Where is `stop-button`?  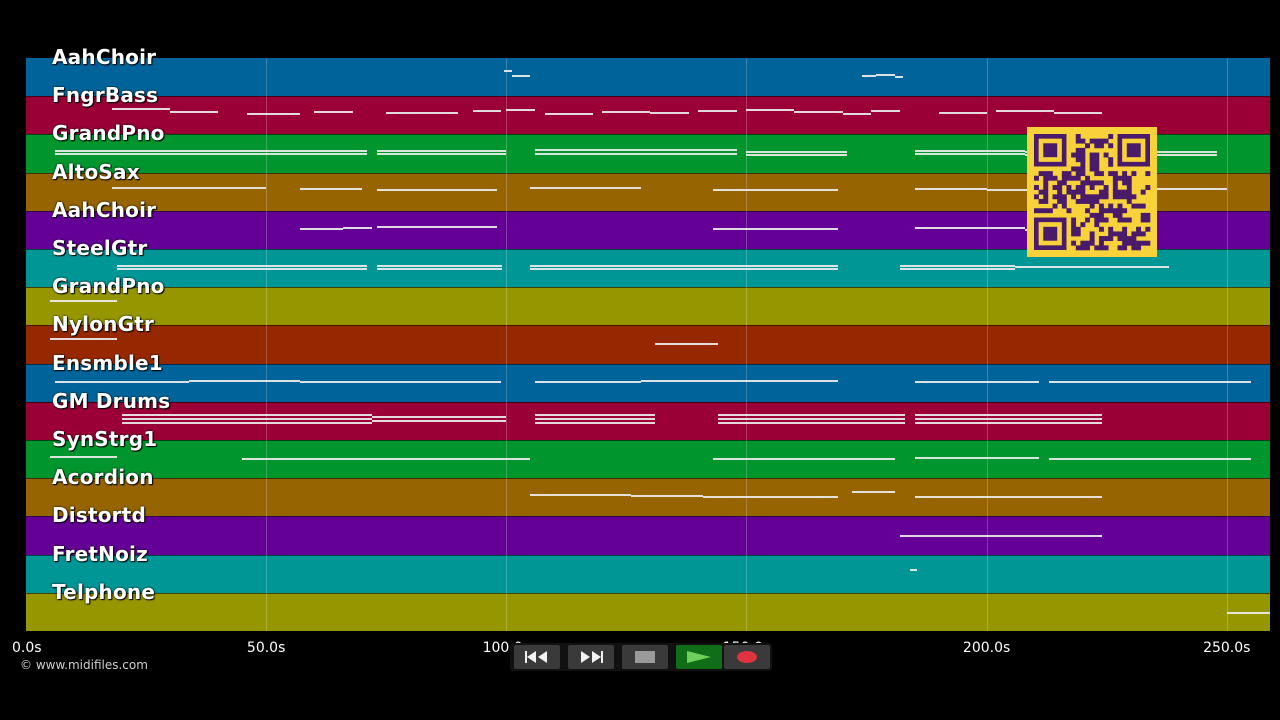
stop-button is located at coordinates (645, 657).